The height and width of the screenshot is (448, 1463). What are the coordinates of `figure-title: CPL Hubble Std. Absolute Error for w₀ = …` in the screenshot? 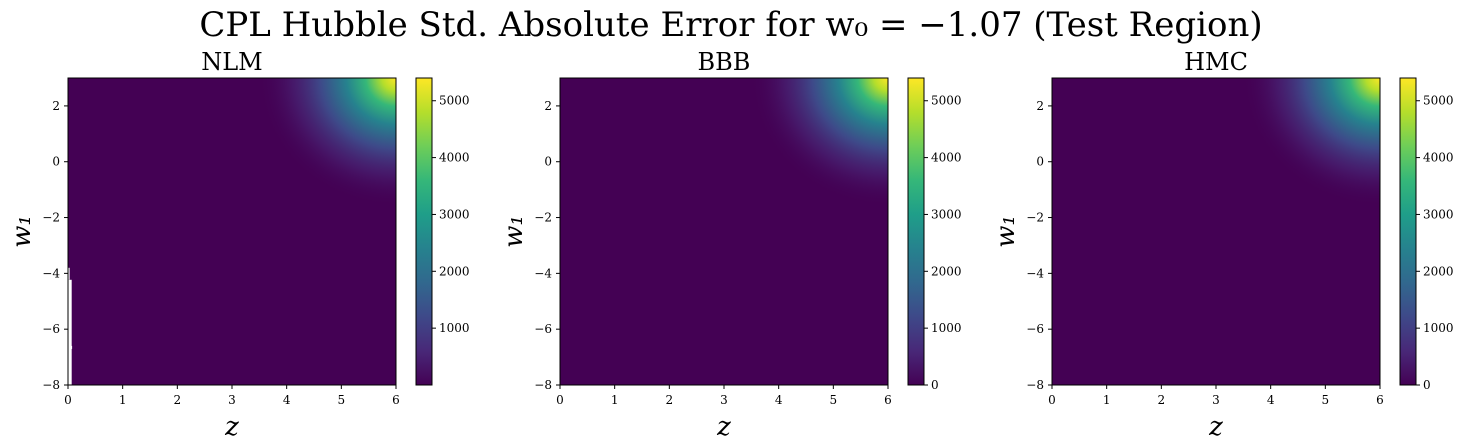 It's located at (730, 25).